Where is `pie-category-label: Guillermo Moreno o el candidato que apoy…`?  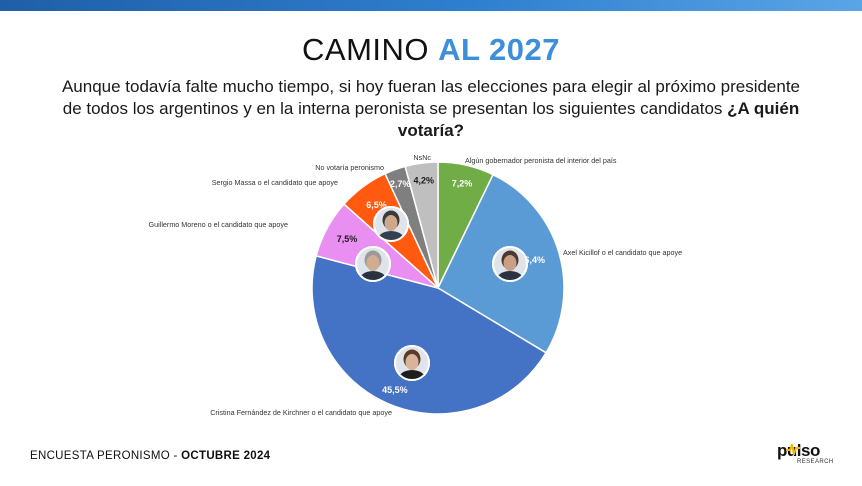
pie-category-label: Guillermo Moreno o el candidato que apoy… is located at coordinates (218, 224).